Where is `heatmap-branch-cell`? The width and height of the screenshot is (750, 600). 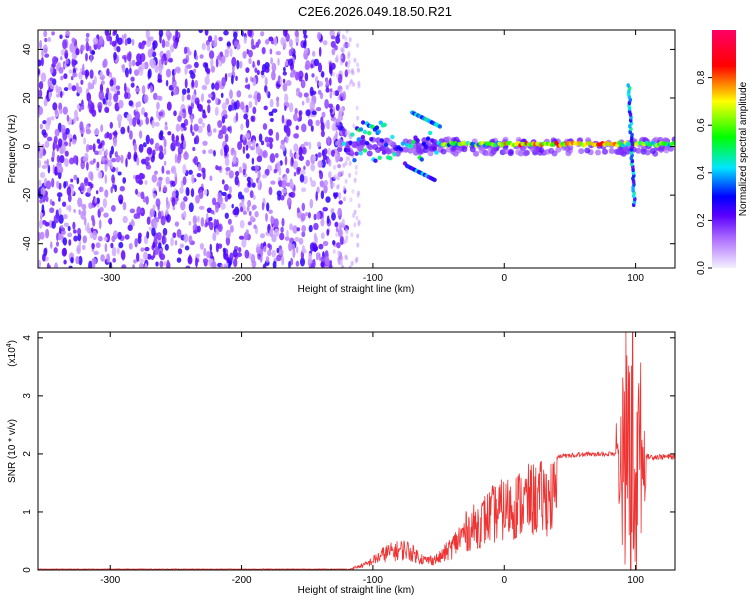 heatmap-branch-cell is located at coordinates (365, 132).